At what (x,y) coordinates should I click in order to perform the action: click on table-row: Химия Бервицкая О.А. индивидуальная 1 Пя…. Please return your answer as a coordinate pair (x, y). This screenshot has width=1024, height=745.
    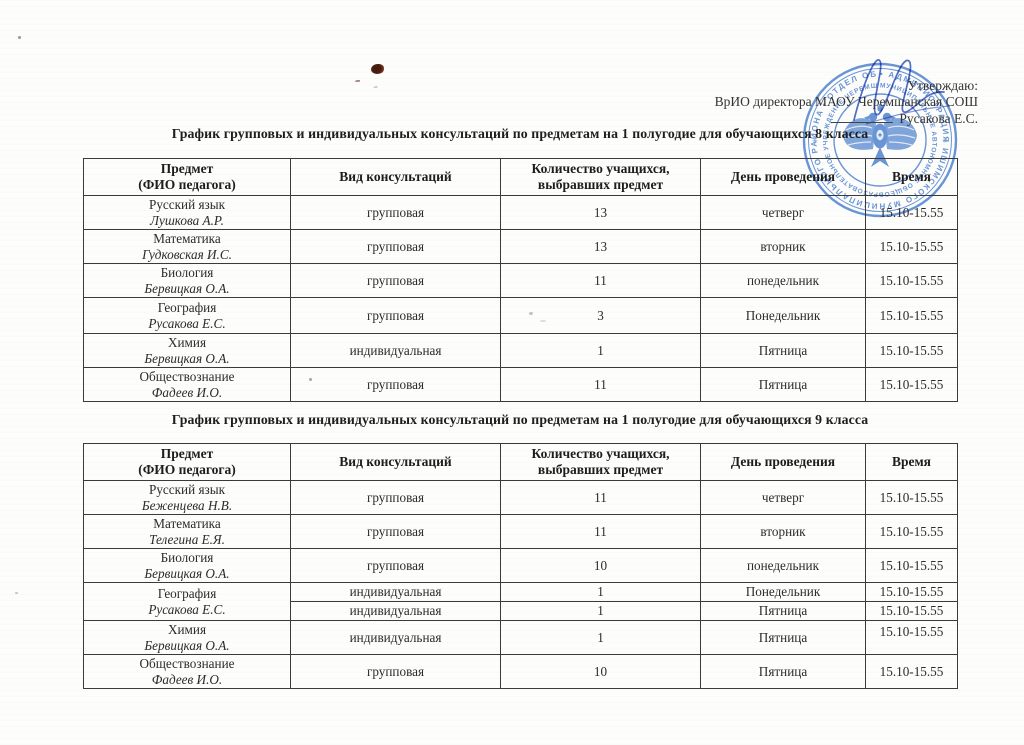
    Looking at the image, I should click on (520, 637).